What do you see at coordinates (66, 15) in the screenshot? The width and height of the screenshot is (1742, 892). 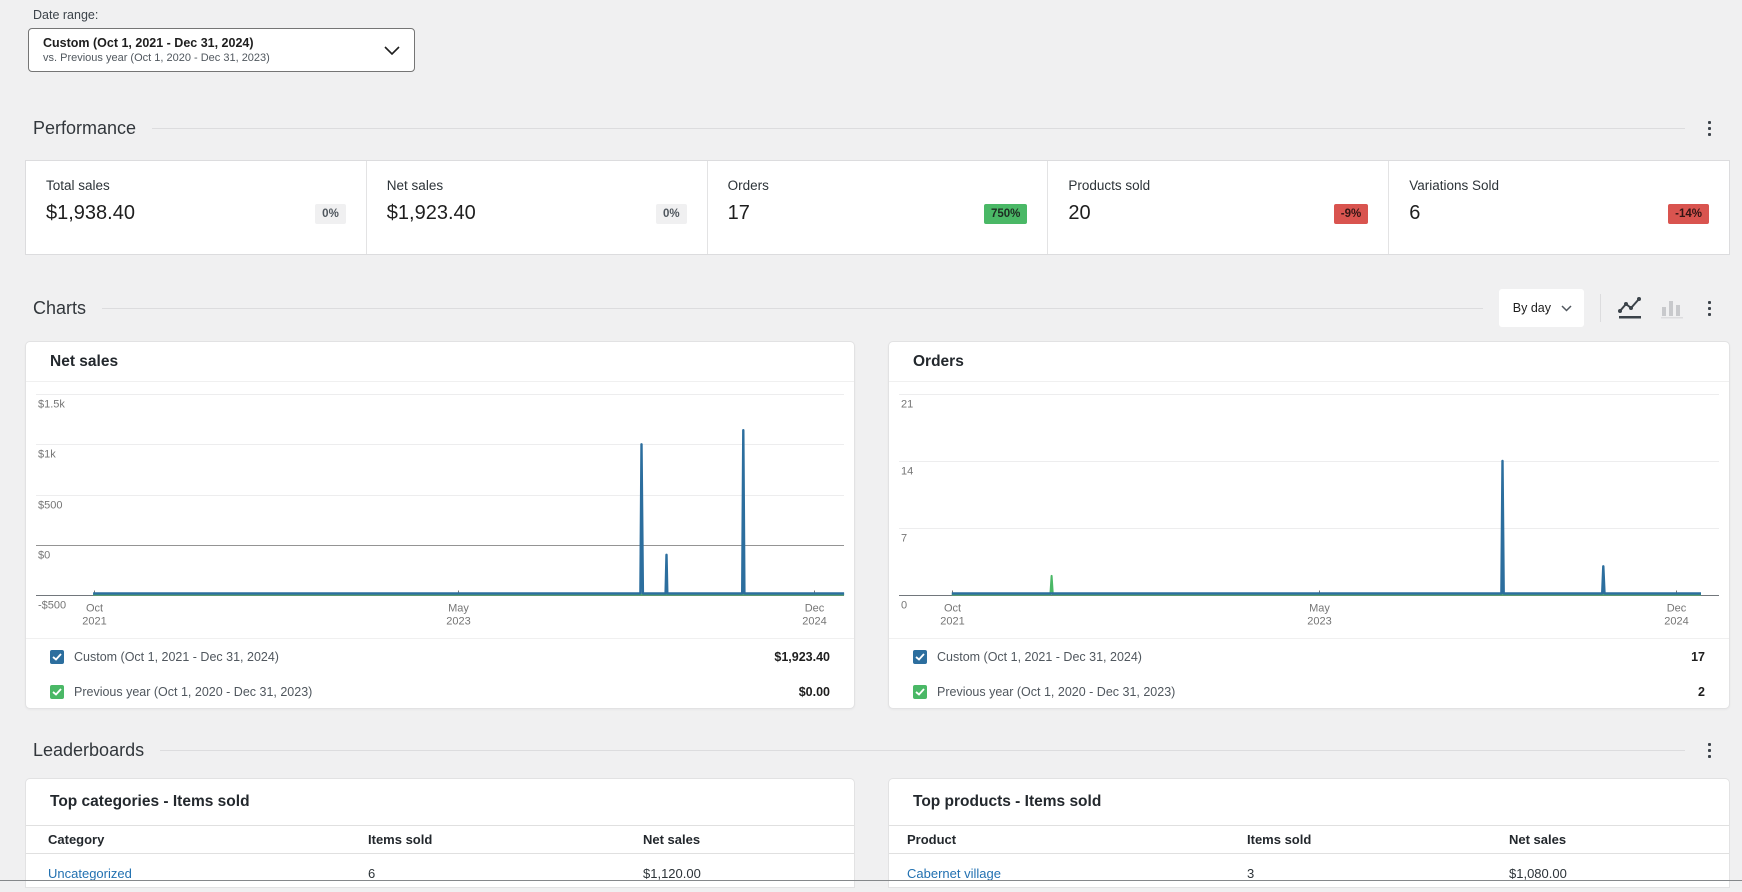 I see `date-range-label: Date range:` at bounding box center [66, 15].